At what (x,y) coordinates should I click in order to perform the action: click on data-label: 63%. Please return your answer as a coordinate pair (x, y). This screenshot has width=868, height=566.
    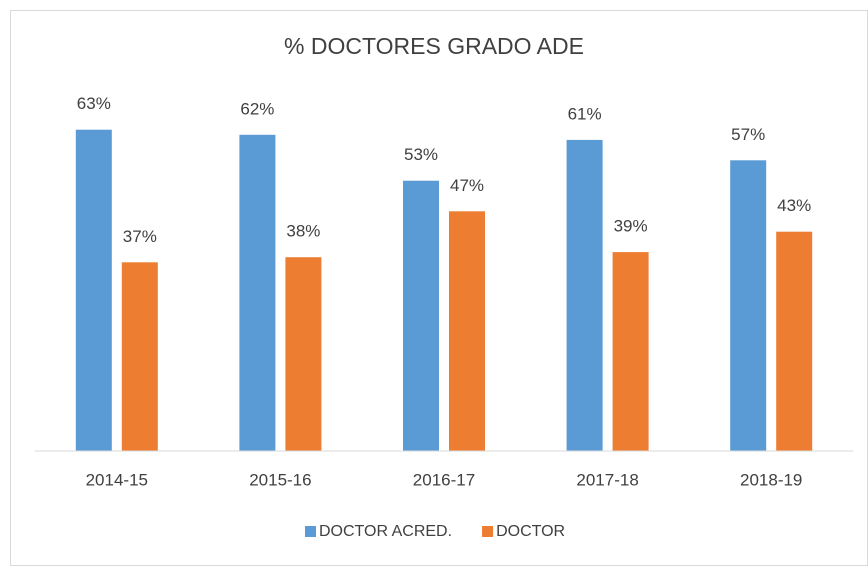
    Looking at the image, I should click on (94, 103).